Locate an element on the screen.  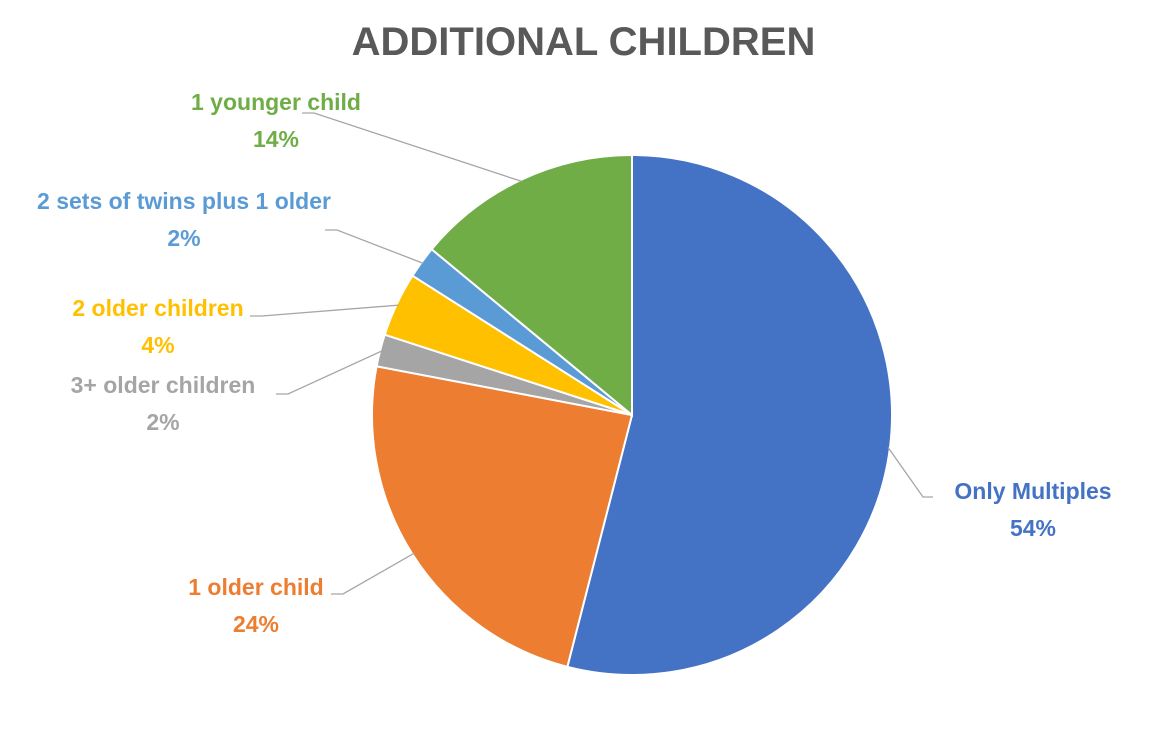
data-label-value-3-older-children: 2% is located at coordinates (162, 422).